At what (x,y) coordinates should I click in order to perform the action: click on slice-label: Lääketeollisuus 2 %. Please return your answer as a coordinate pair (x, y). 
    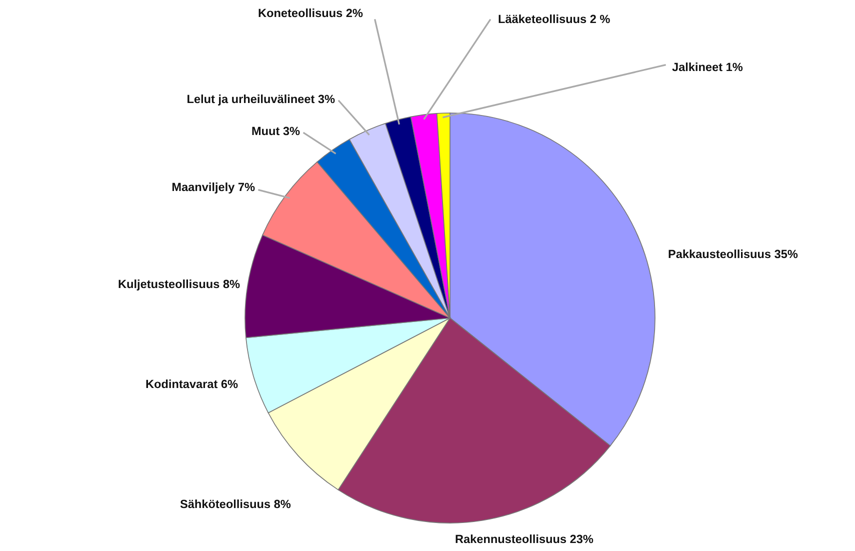
    Looking at the image, I should click on (554, 19).